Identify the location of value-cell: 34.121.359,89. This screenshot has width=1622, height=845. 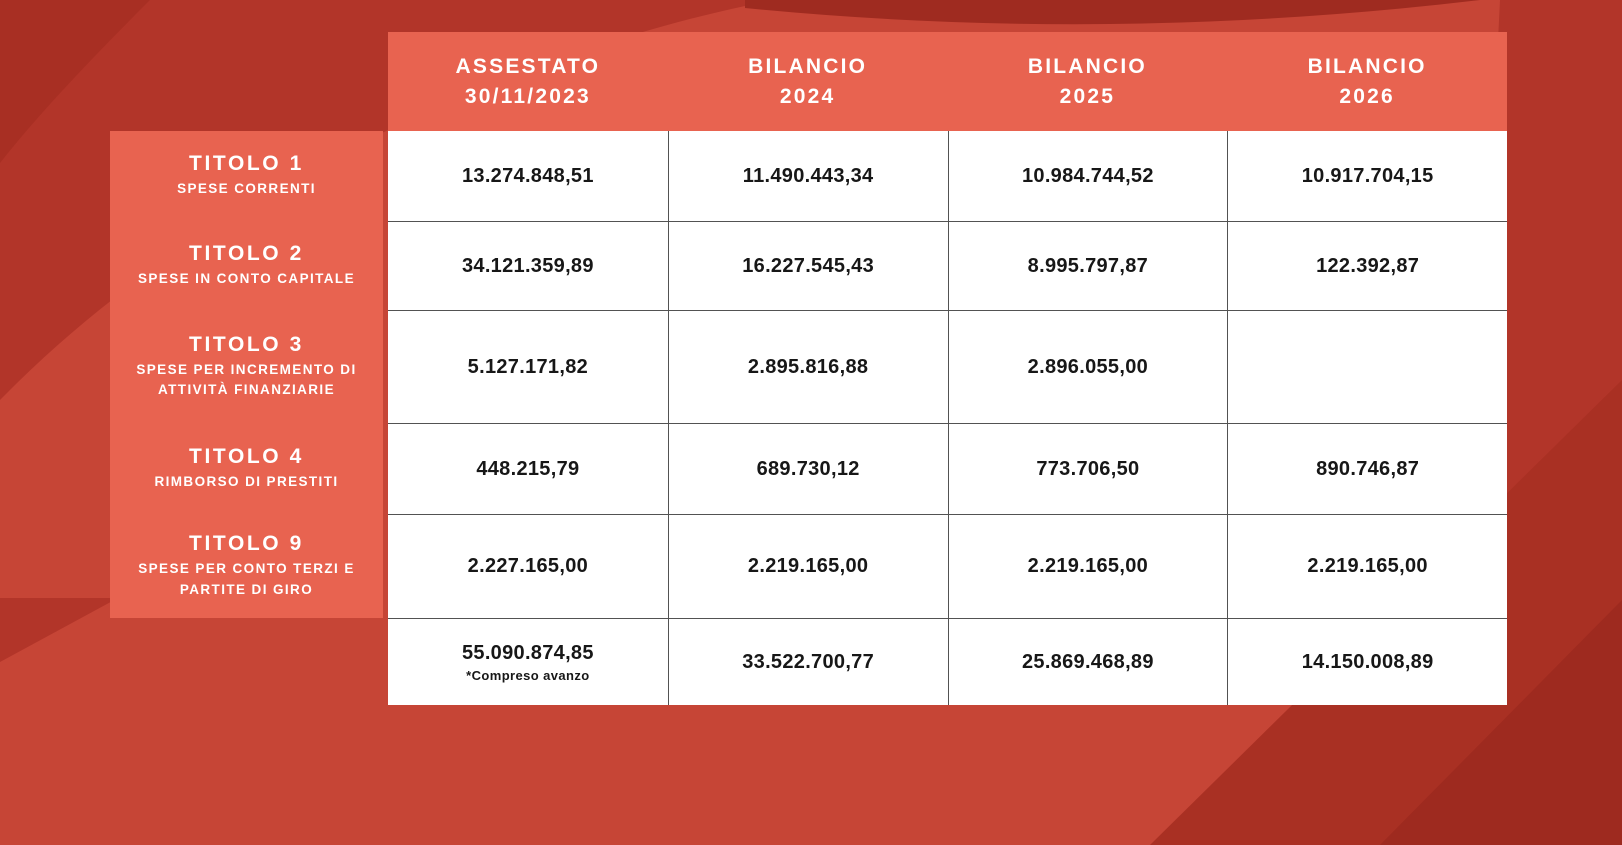
(528, 265).